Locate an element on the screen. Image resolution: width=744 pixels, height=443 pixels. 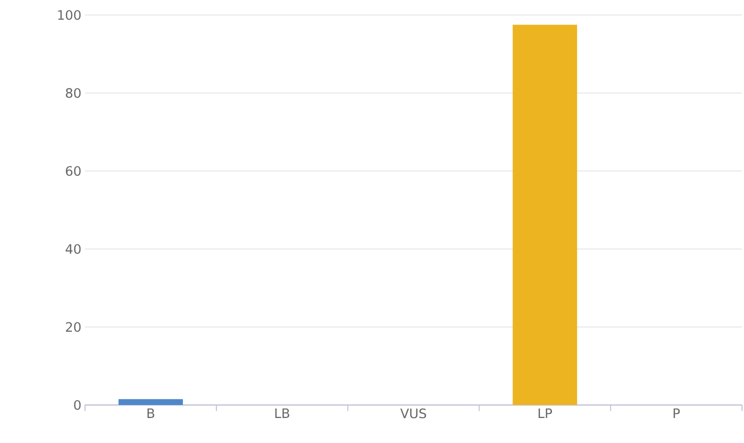
x-tick-label: LP is located at coordinates (545, 413).